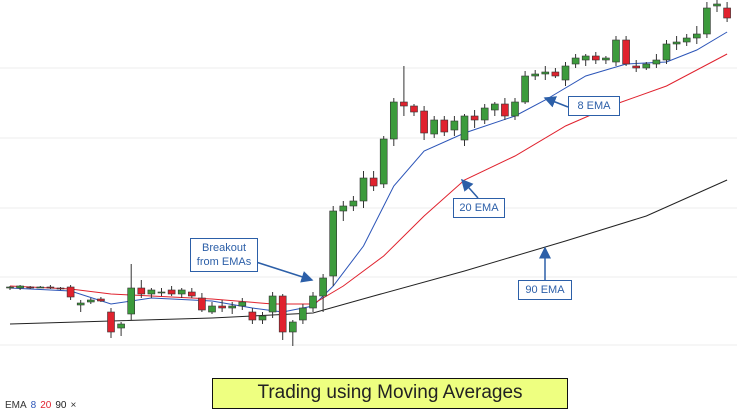  I want to click on legend-entry: 20, so click(46, 405).